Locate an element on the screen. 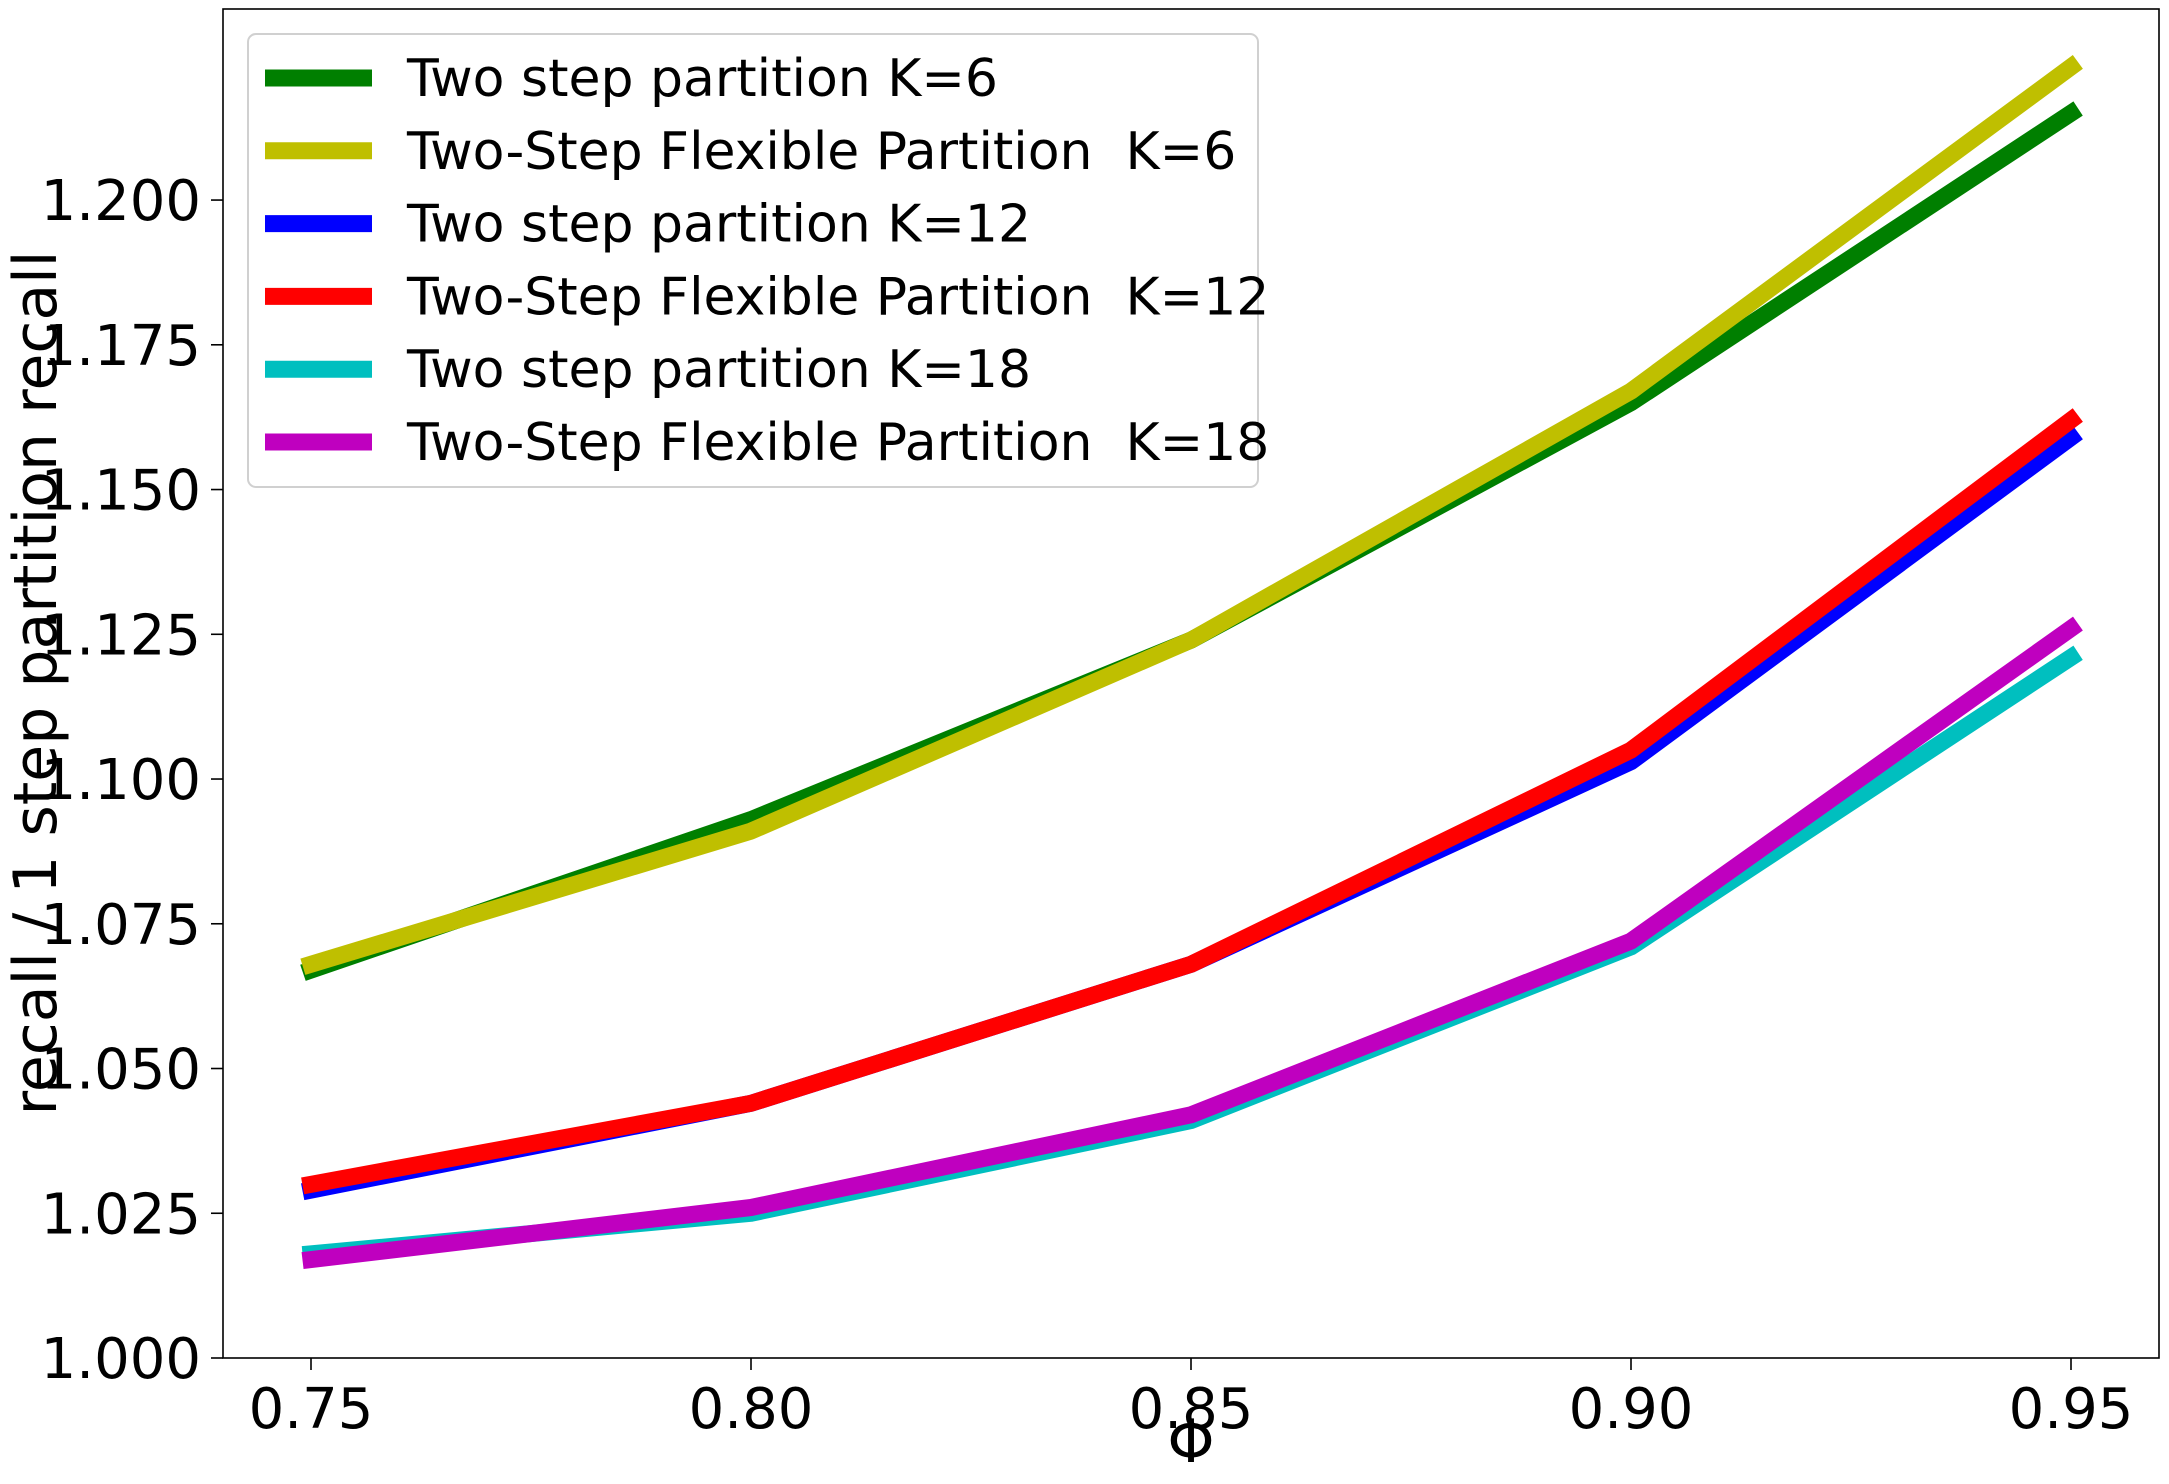 This screenshot has width=2169, height=1484. x-tick-label: 0.95 is located at coordinates (2071, 1409).